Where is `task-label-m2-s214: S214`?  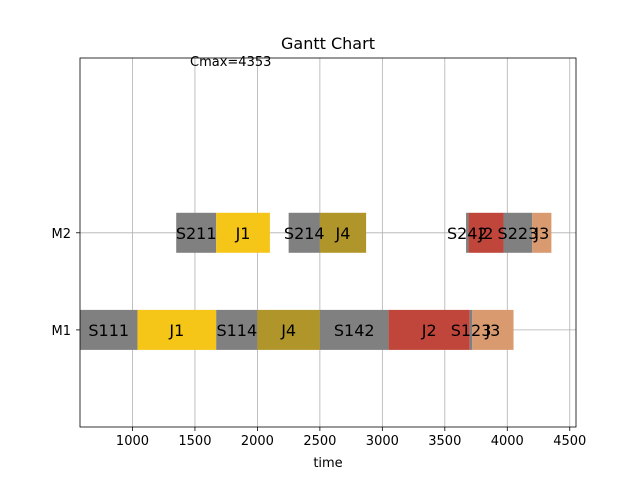
task-label-m2-s214: S214 is located at coordinates (304, 233).